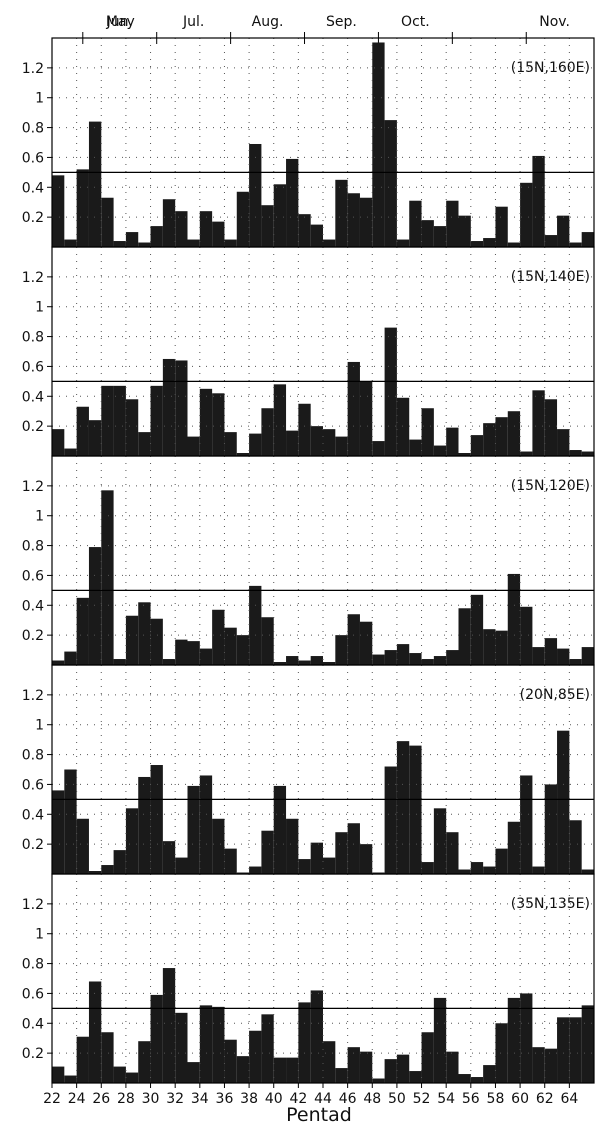 The image size is (601, 1137). What do you see at coordinates (520, 1099) in the screenshot?
I see `x-tick-label: 60` at bounding box center [520, 1099].